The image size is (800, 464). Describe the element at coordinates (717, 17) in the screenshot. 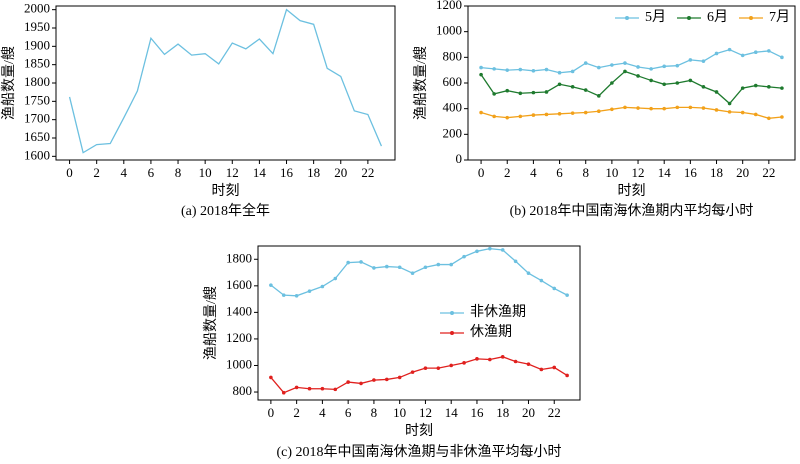

I see `legend-label: 6月` at that location.